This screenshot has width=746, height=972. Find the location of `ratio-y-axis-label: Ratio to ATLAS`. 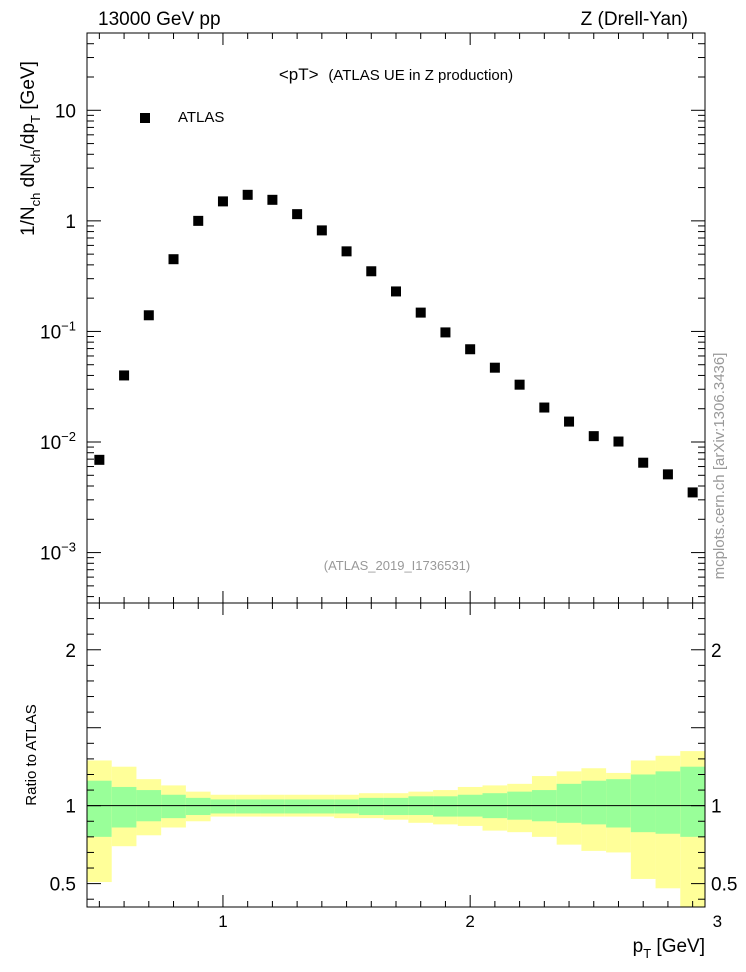

ratio-y-axis-label: Ratio to ATLAS is located at coordinates (31, 754).